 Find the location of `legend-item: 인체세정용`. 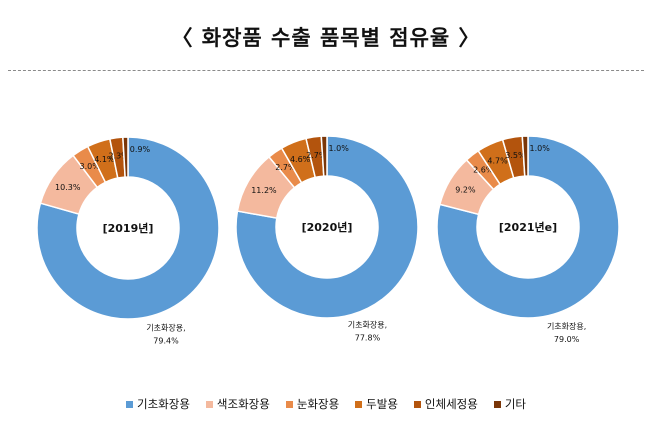

legend-item: 인체세정용 is located at coordinates (445, 404).